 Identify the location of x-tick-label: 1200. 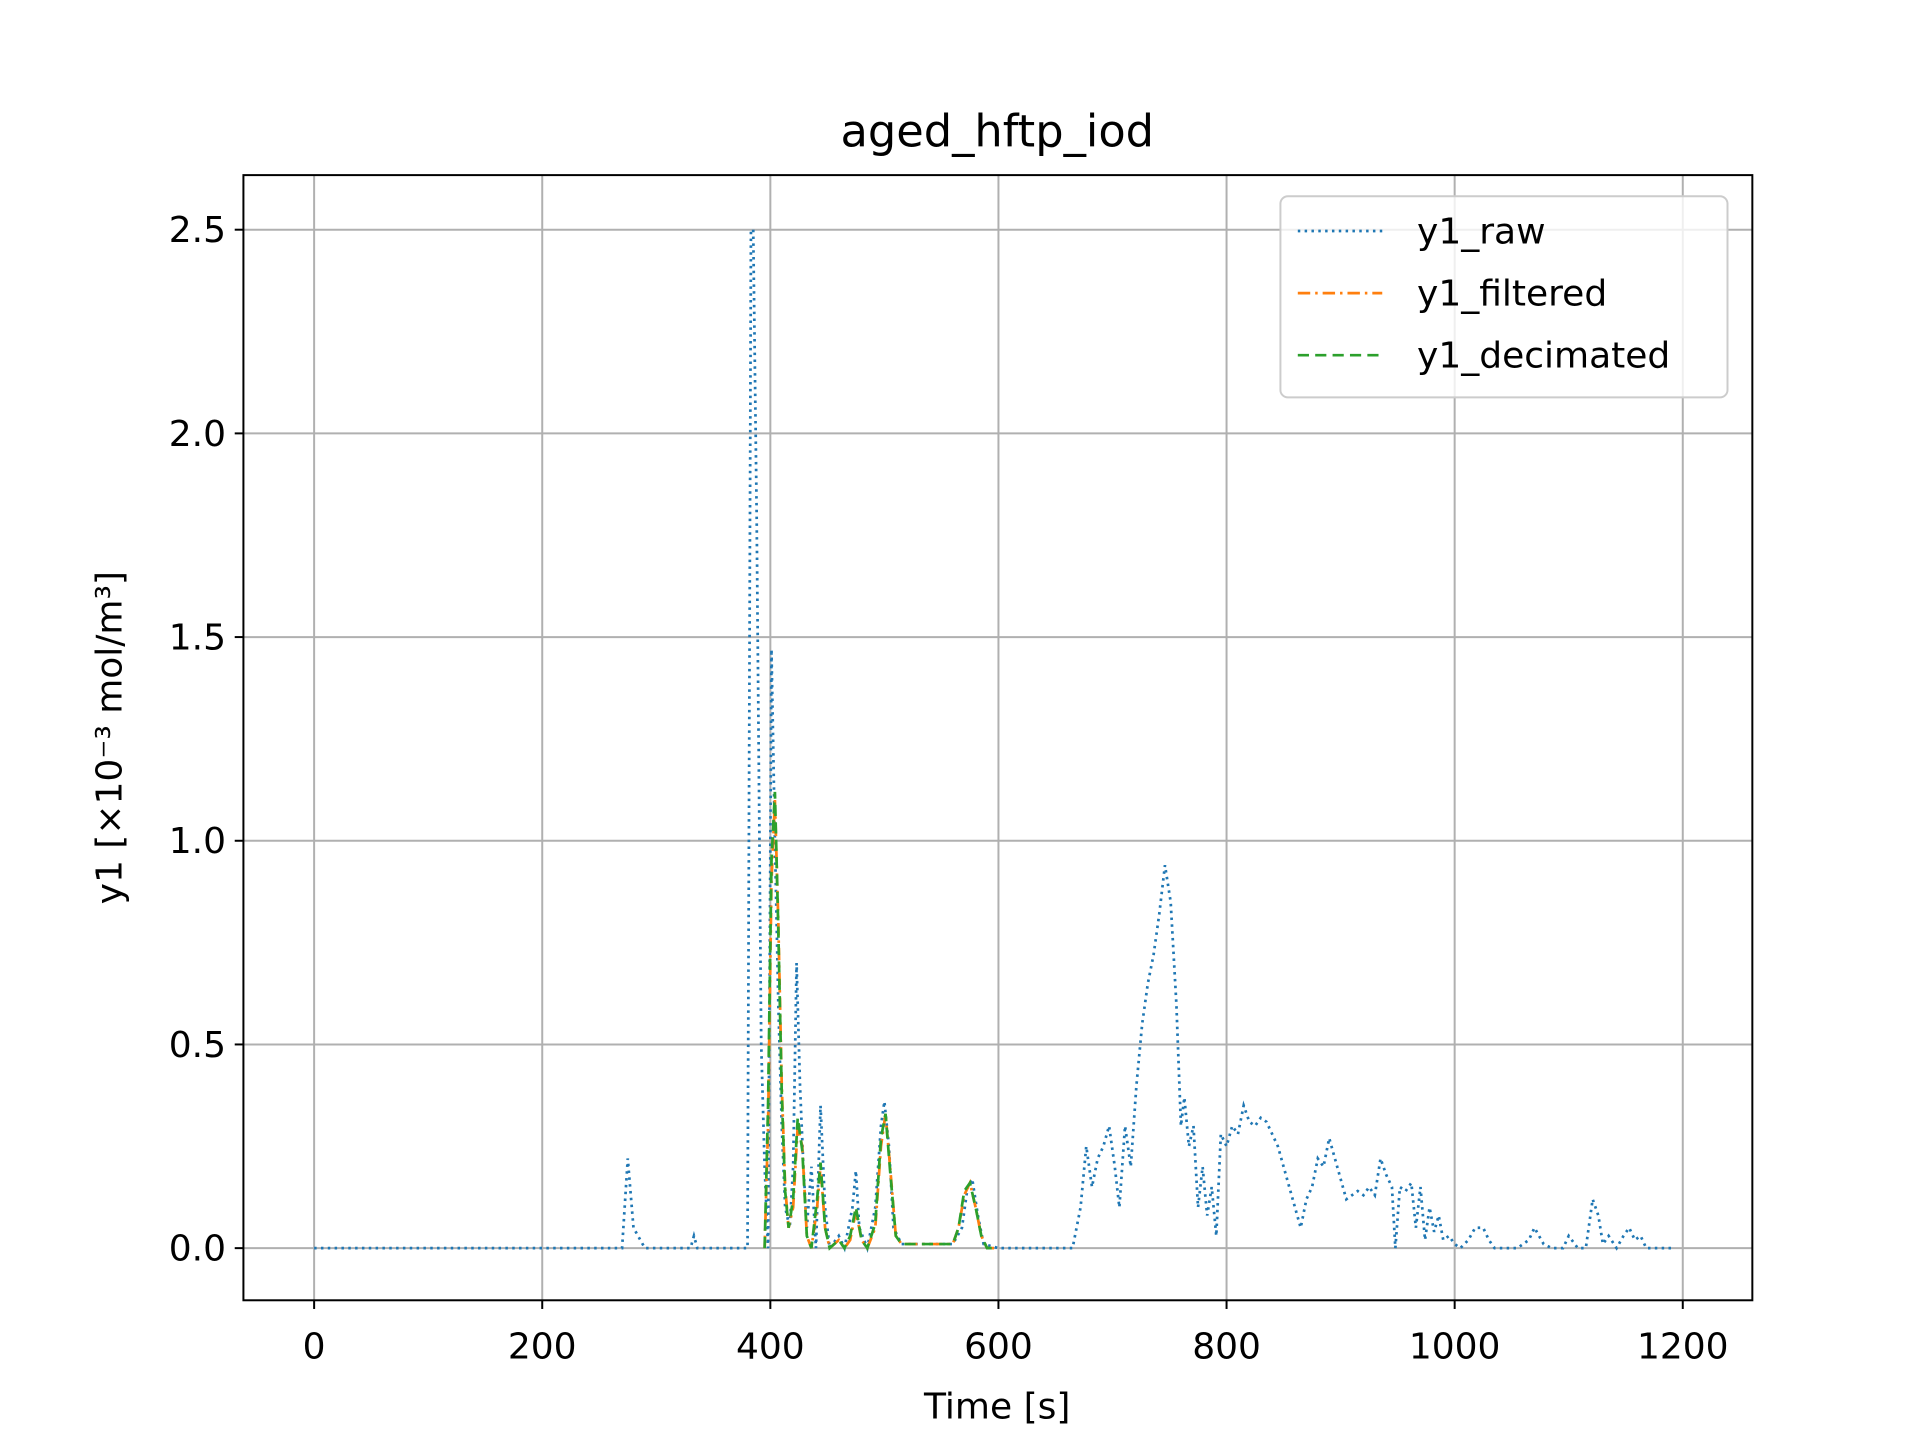
(1683, 1347).